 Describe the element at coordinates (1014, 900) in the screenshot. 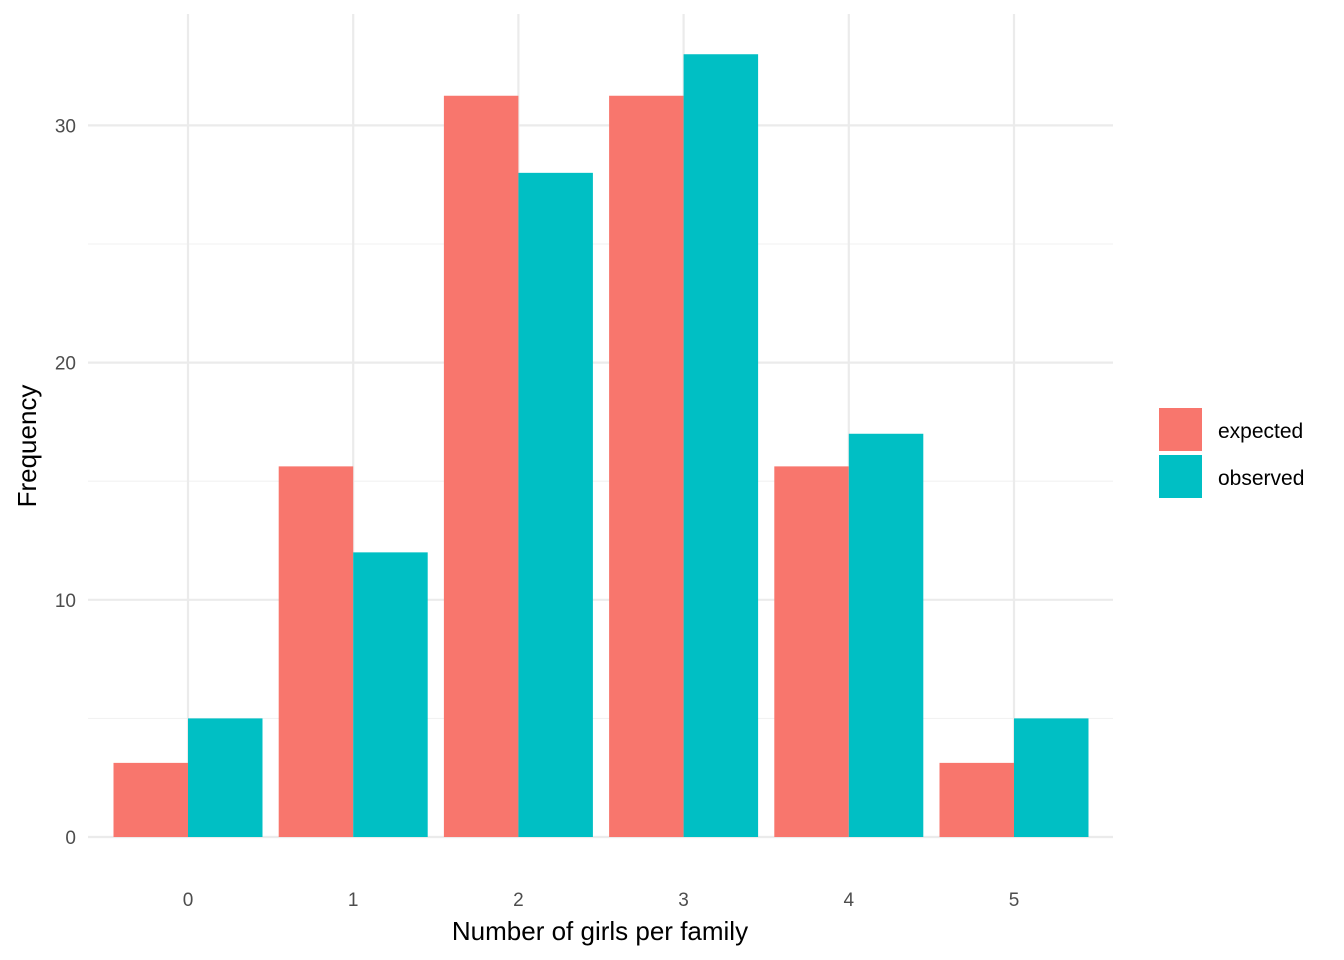

I see `x-tick-label: 5` at that location.